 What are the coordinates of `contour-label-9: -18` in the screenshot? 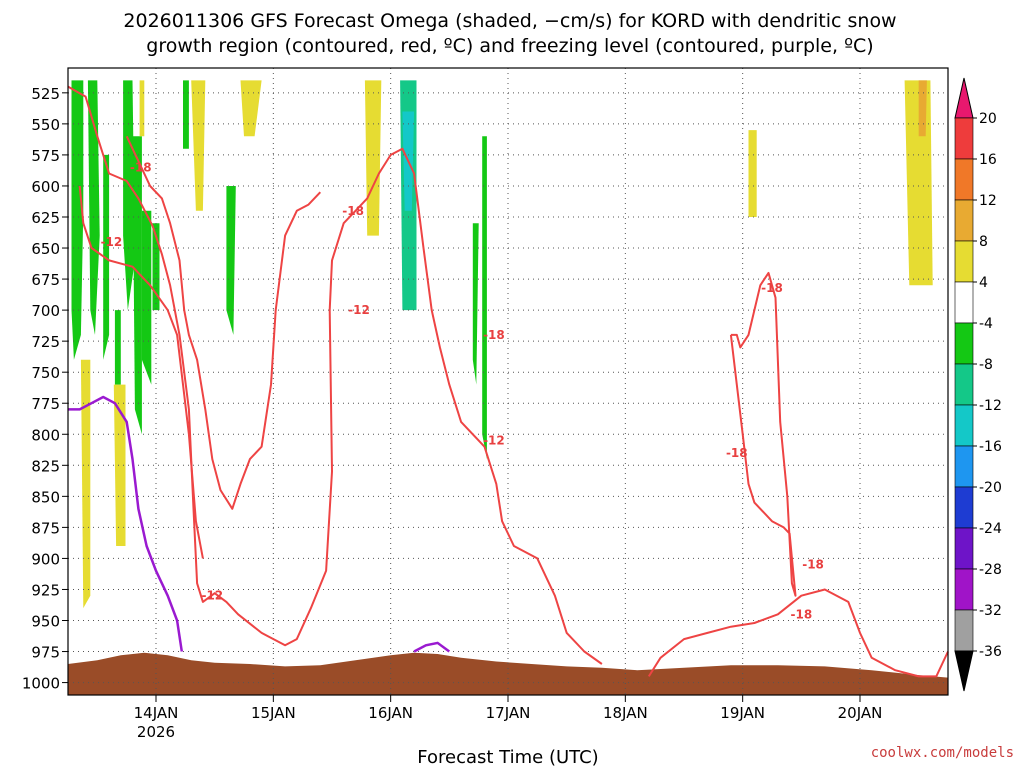 It's located at (813, 565).